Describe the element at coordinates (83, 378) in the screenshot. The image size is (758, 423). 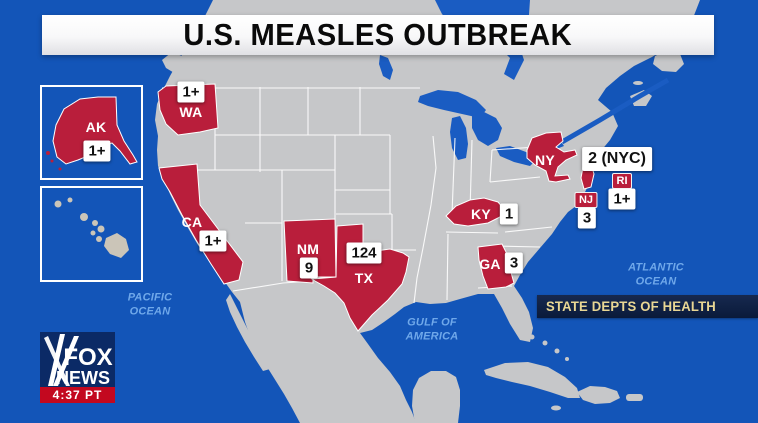
I see `logo-news-text: NEWS` at that location.